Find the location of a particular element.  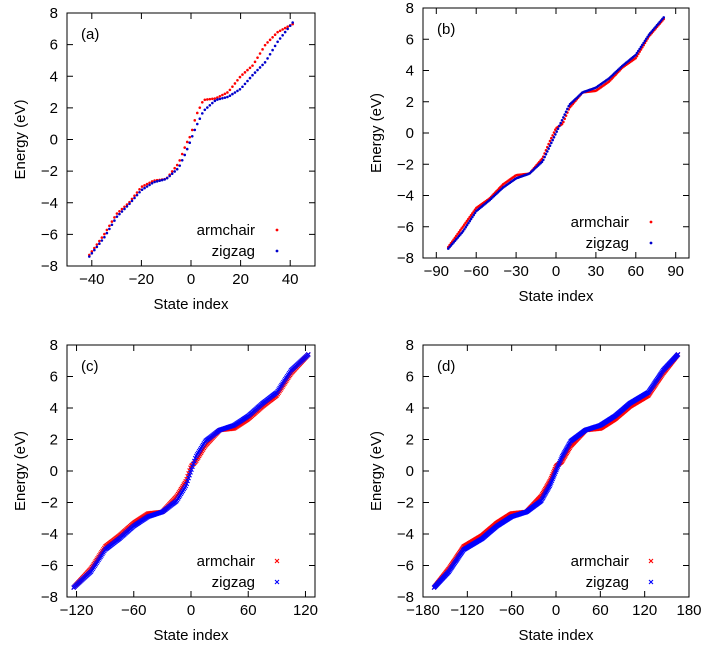

panel-label: (b) is located at coordinates (446, 29).